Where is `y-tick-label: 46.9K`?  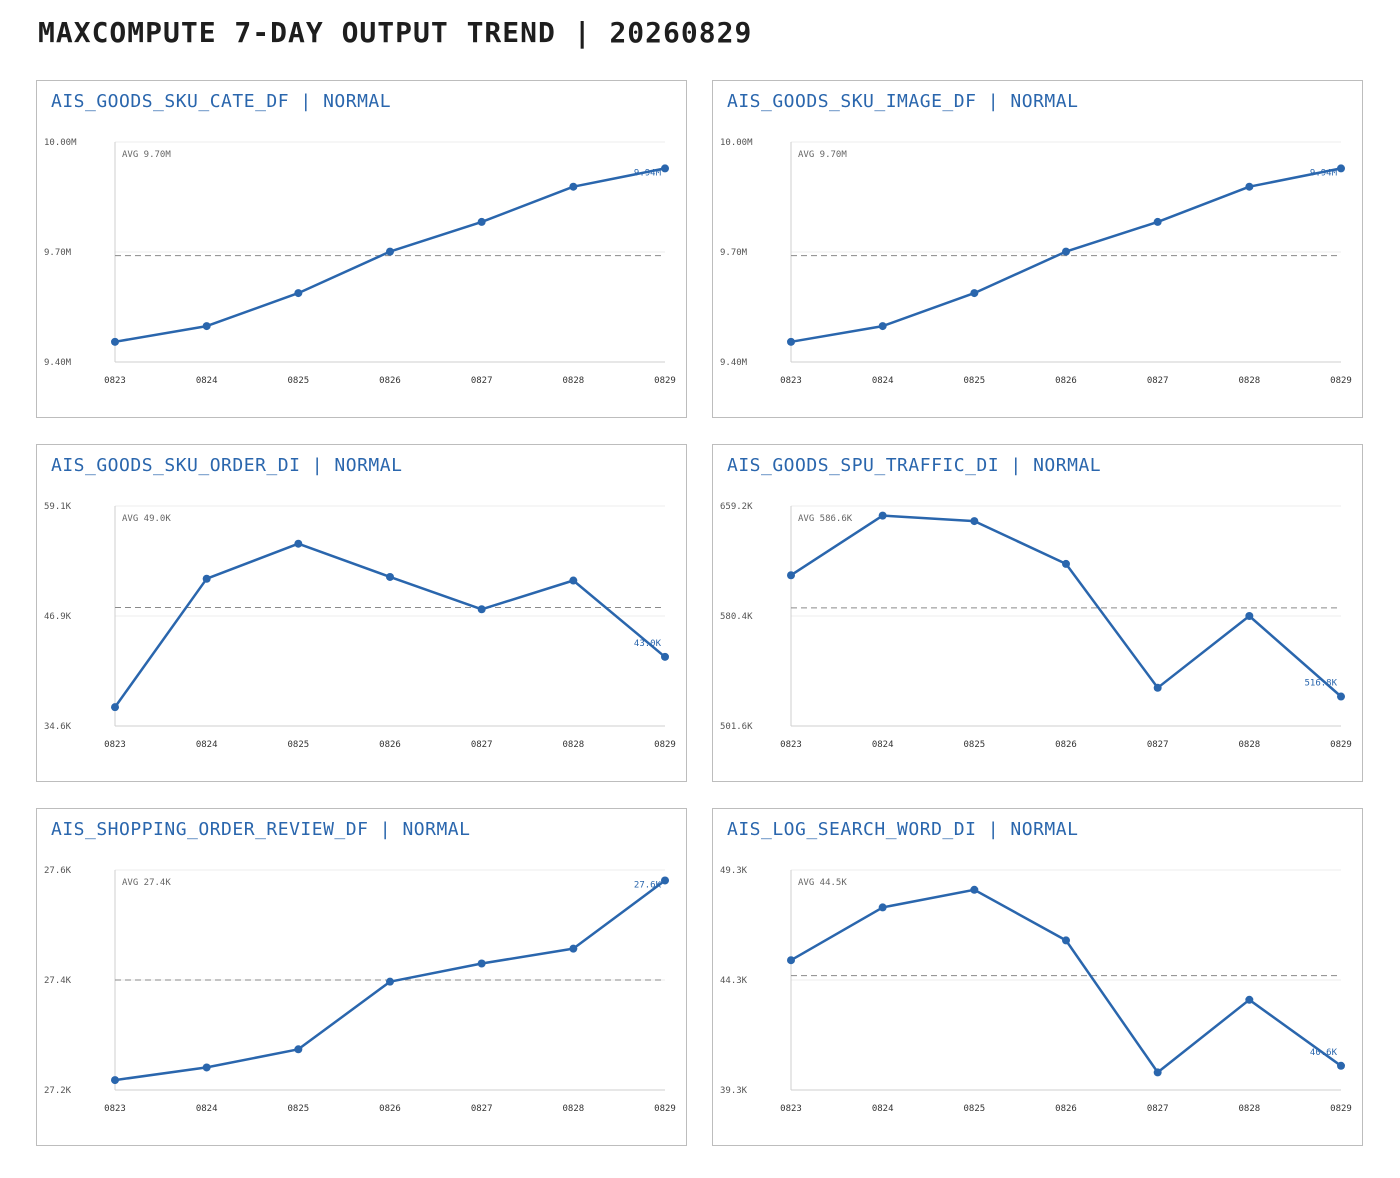 y-tick-label: 46.9K is located at coordinates (58, 617).